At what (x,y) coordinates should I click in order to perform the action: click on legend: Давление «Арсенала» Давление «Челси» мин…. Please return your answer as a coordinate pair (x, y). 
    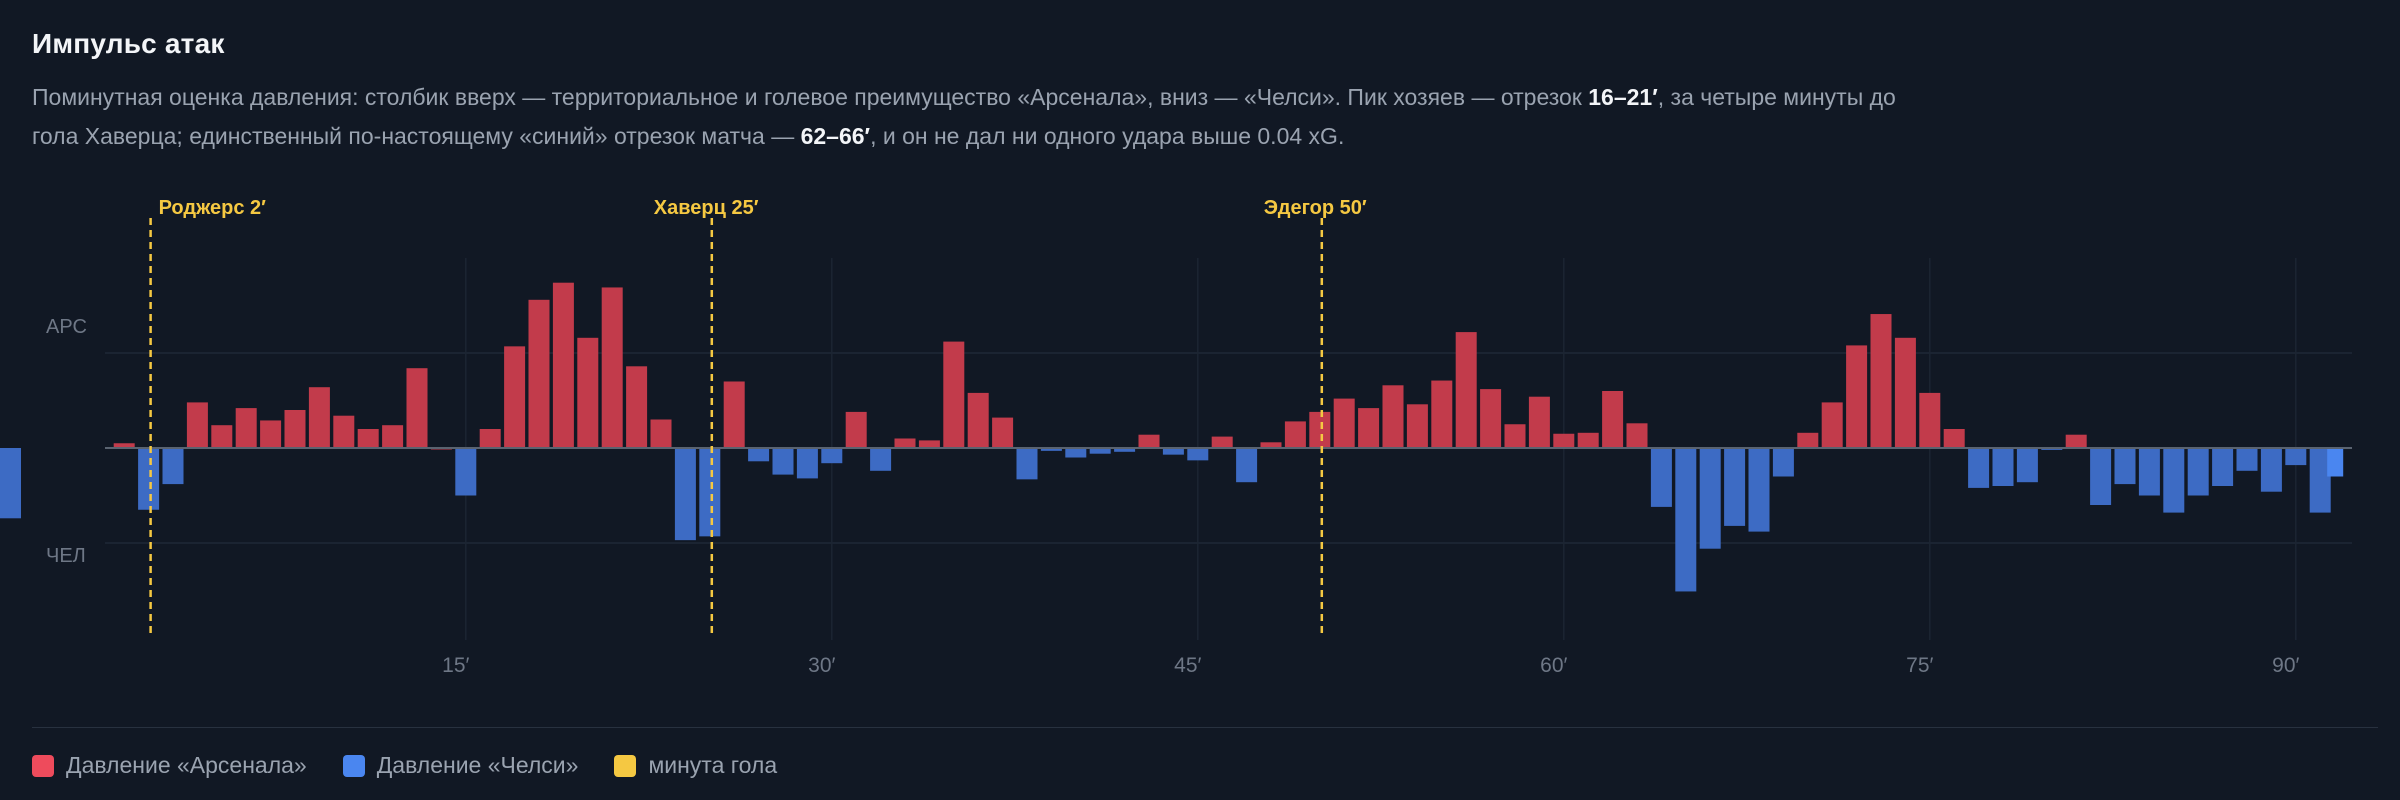
    Looking at the image, I should click on (404, 765).